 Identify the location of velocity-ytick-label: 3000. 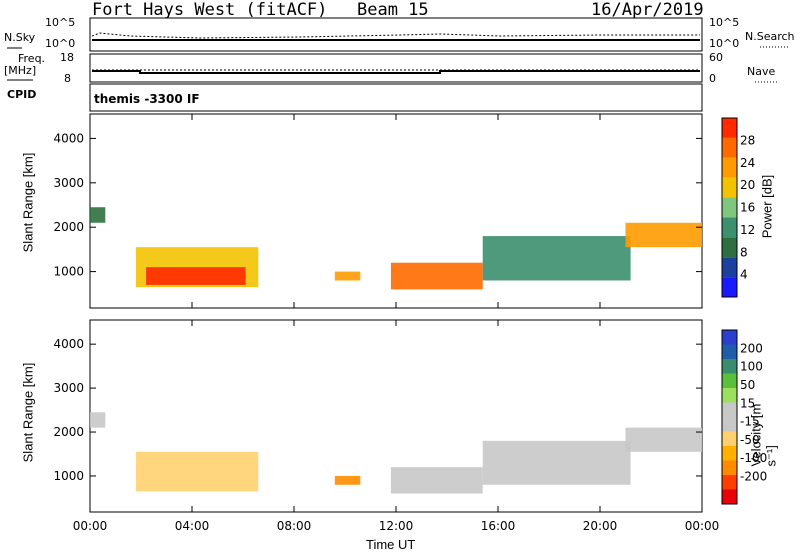
(68, 388).